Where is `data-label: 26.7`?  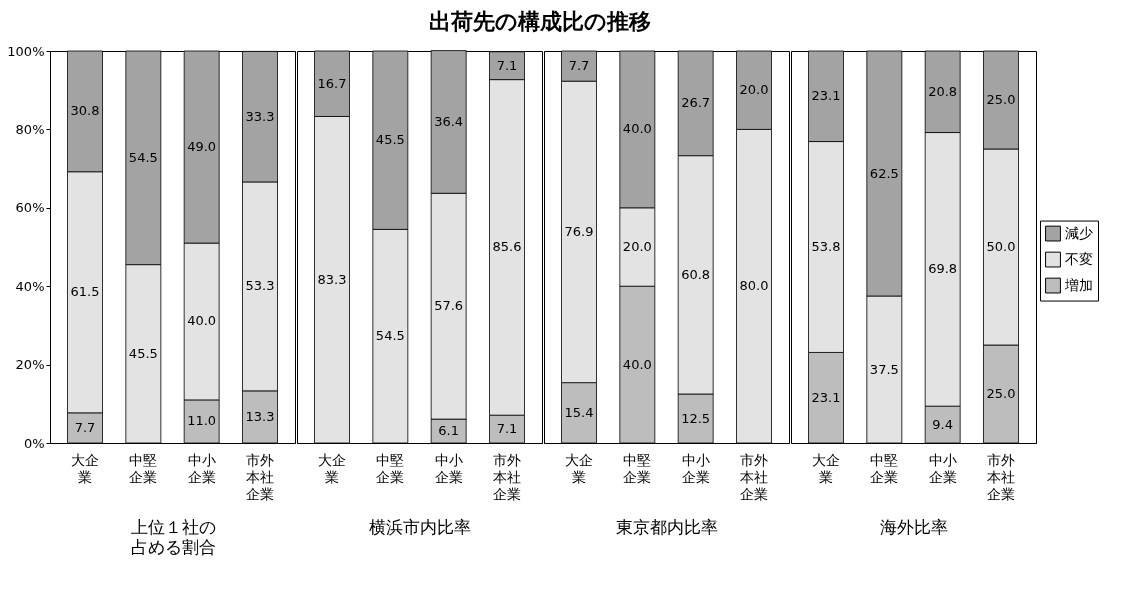
data-label: 26.7 is located at coordinates (696, 103).